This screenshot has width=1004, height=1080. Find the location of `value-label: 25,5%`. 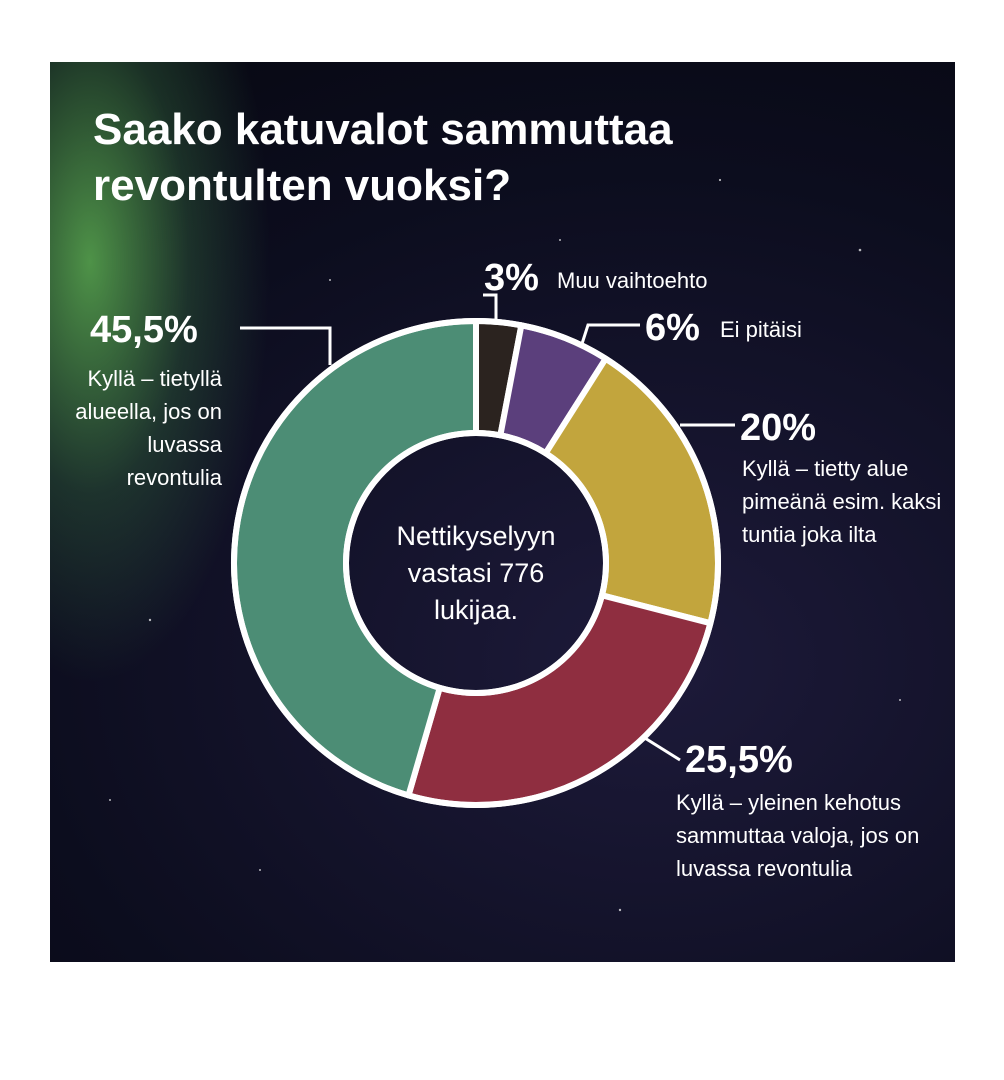

value-label: 25,5% is located at coordinates (739, 760).